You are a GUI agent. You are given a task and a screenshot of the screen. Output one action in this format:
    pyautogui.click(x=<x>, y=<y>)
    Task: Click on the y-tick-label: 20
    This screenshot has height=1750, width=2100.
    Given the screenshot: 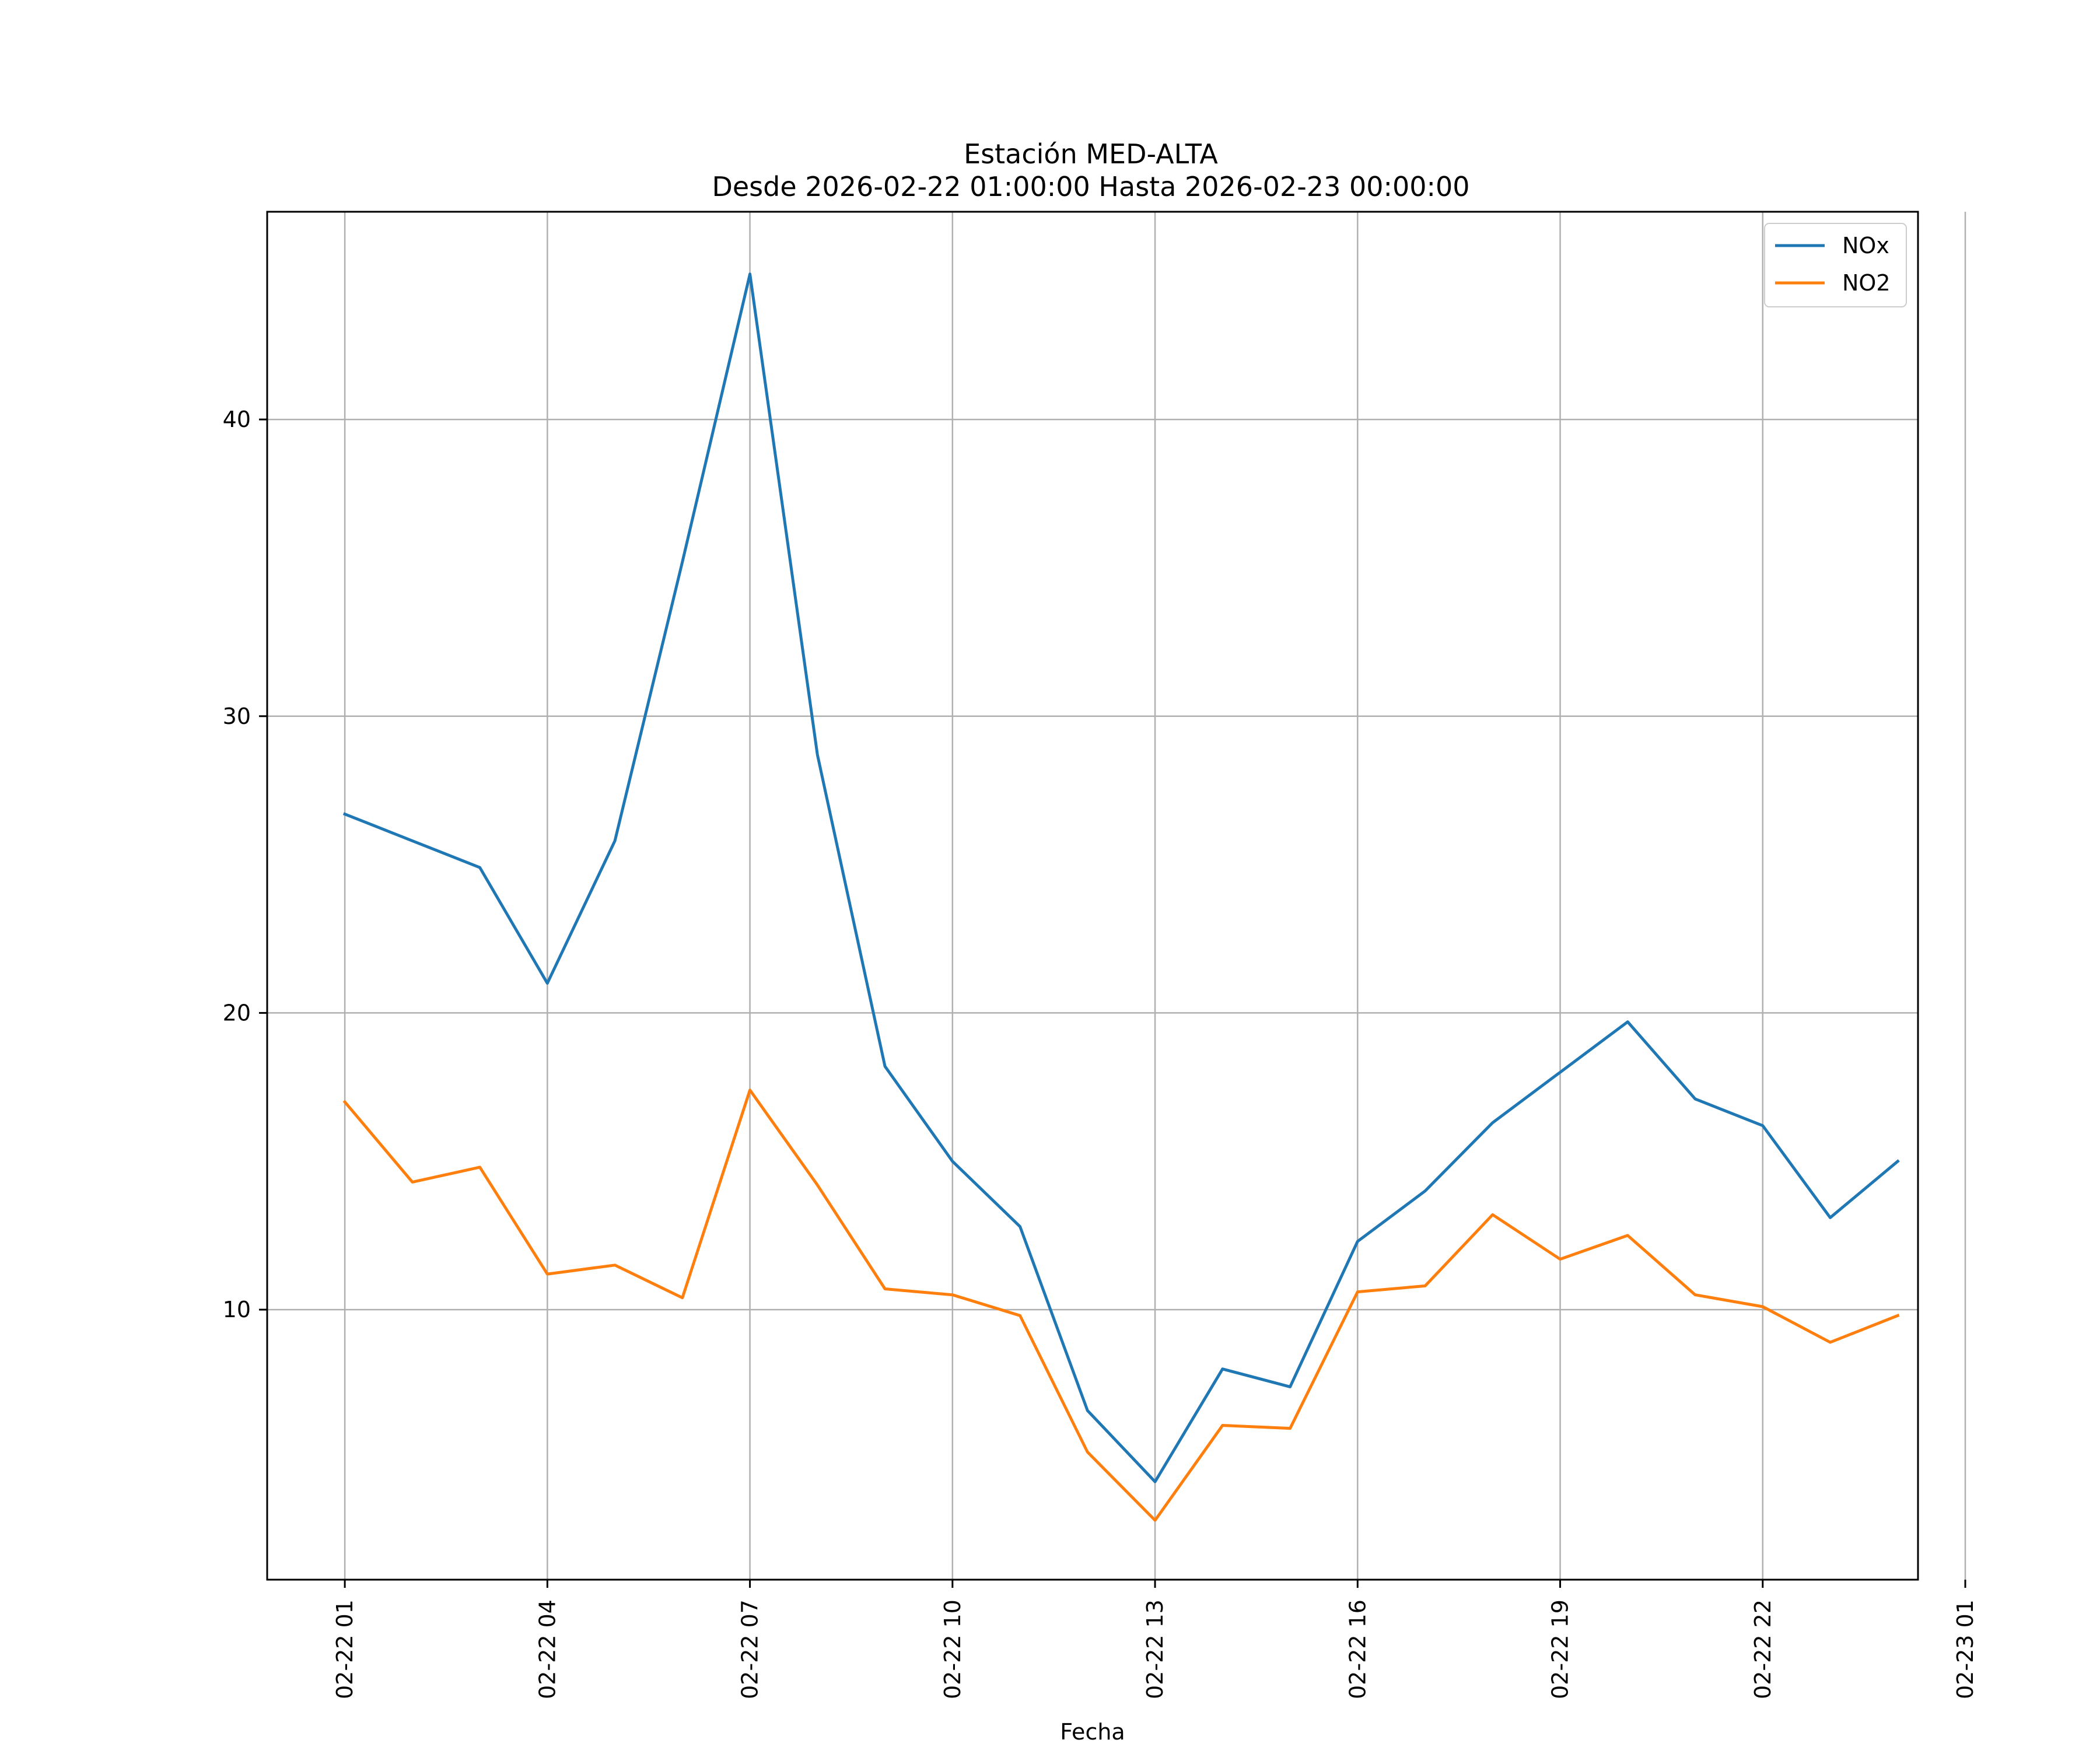 What is the action you would take?
    pyautogui.click(x=237, y=1013)
    